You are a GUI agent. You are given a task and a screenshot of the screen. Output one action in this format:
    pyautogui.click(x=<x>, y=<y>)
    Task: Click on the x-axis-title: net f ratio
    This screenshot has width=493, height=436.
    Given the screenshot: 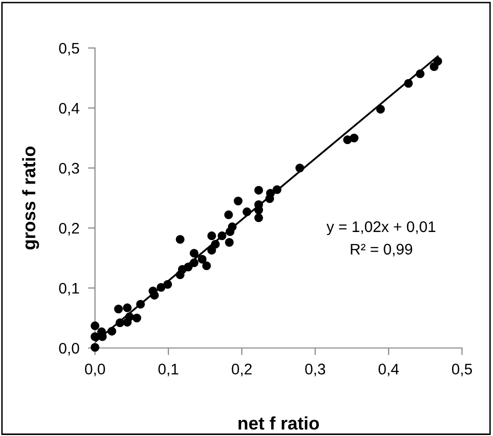 What is the action you would take?
    pyautogui.click(x=278, y=423)
    